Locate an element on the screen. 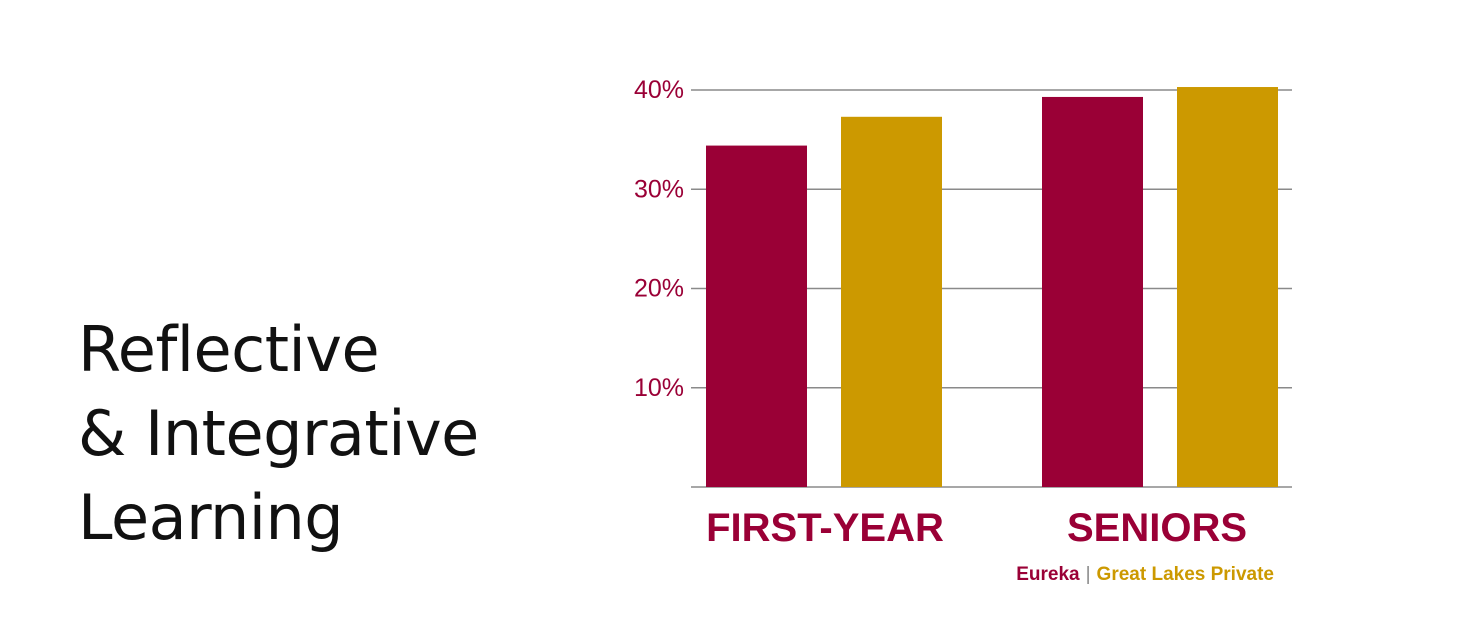  bar-seniors-eureka is located at coordinates (1092, 291).